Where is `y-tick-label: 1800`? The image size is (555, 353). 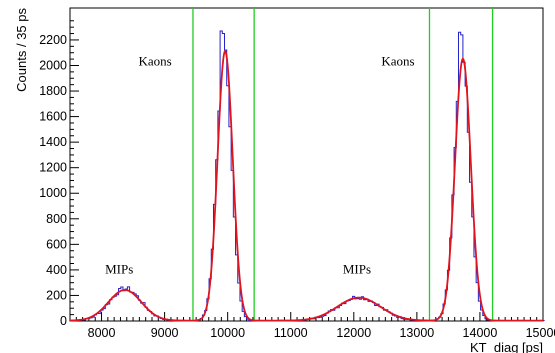
y-tick-label: 1800 is located at coordinates (53, 91).